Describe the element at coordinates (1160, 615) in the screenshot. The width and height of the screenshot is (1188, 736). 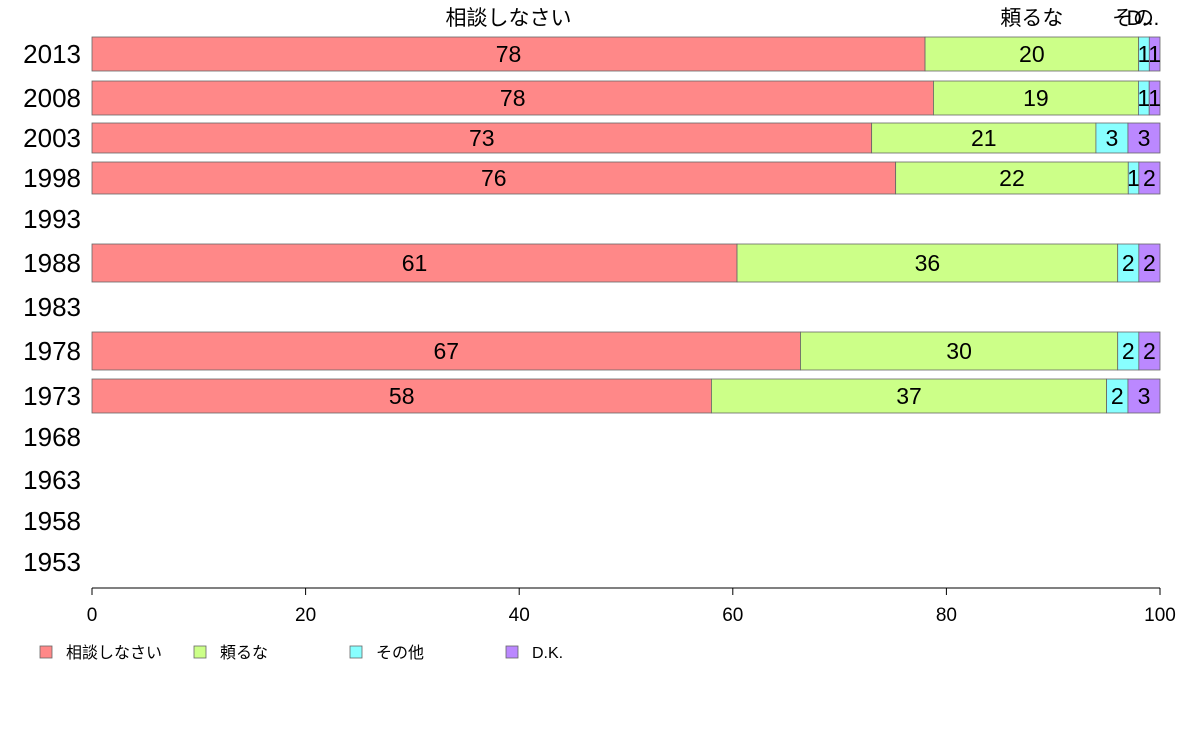
I see `x-tick-label-100: 100` at that location.